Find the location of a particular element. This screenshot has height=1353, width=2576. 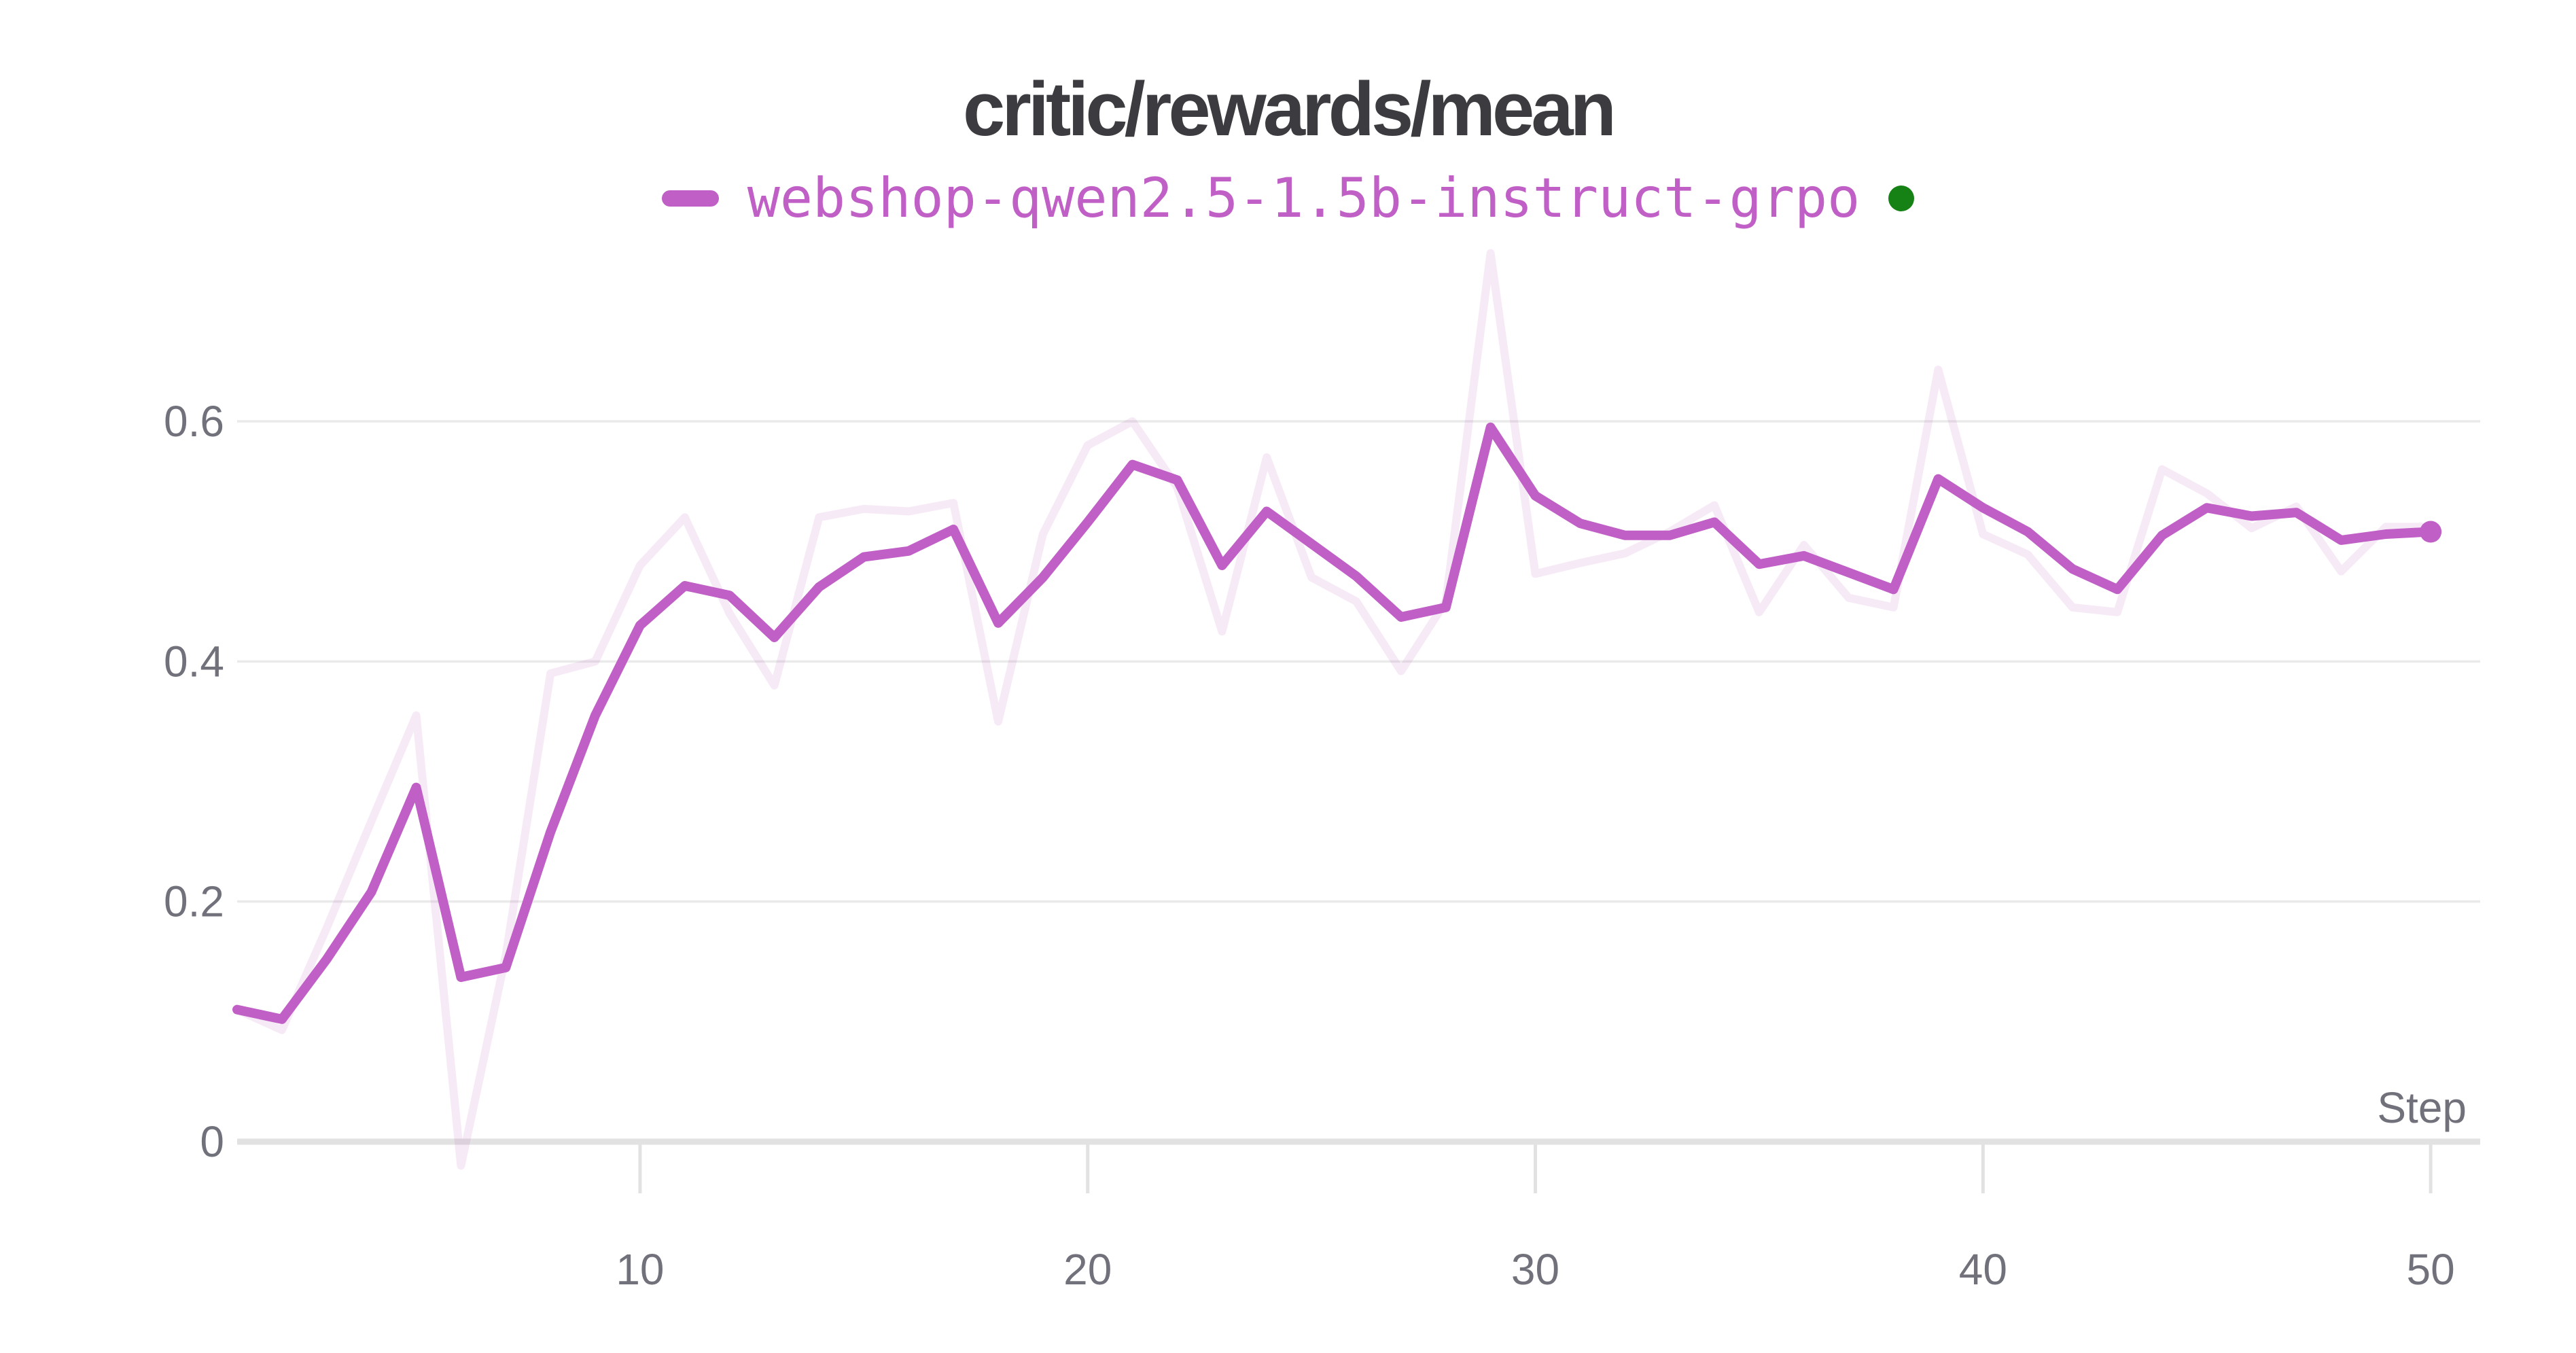

run-status-dot-icon is located at coordinates (1901, 198).